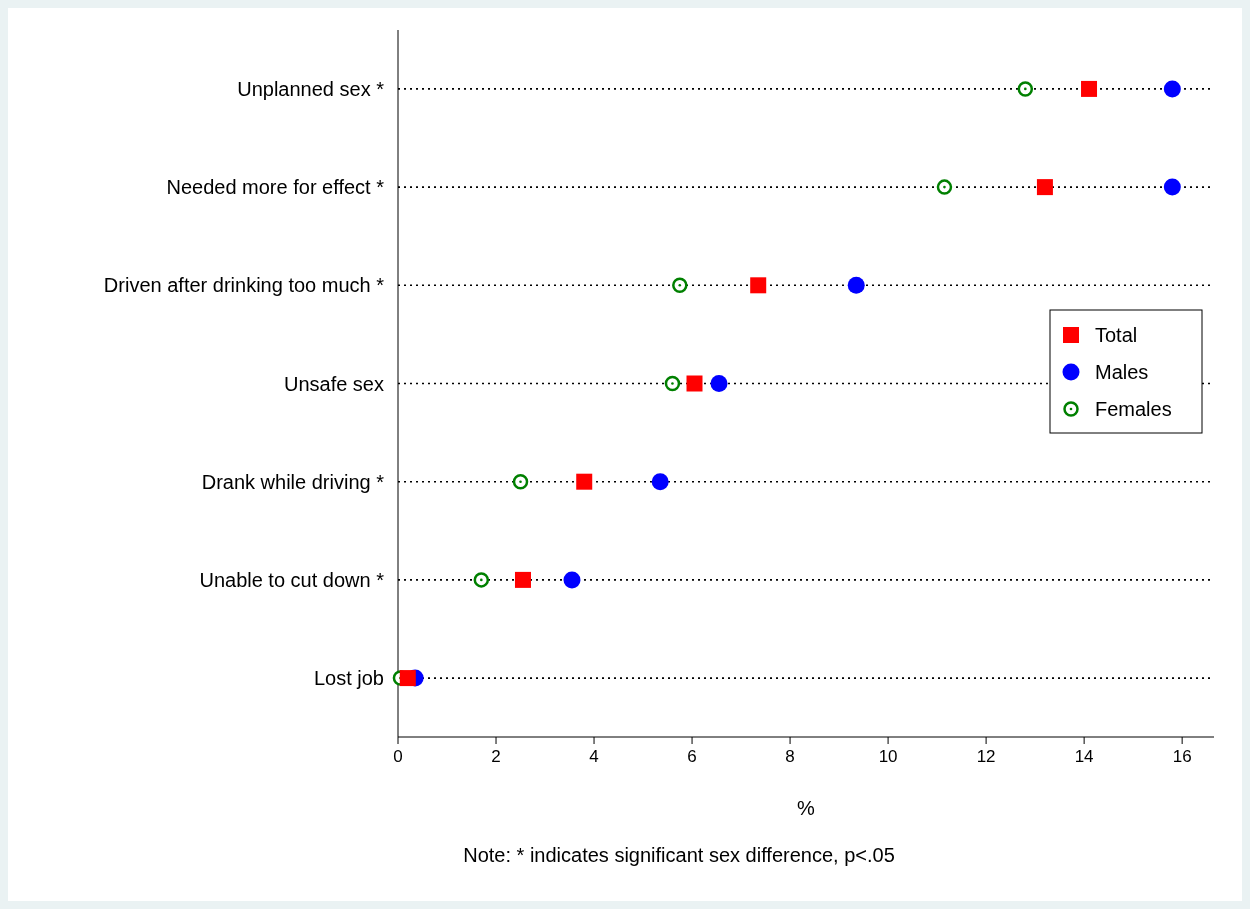 The width and height of the screenshot is (1250, 909). I want to click on legend-label: Total, so click(1116, 335).